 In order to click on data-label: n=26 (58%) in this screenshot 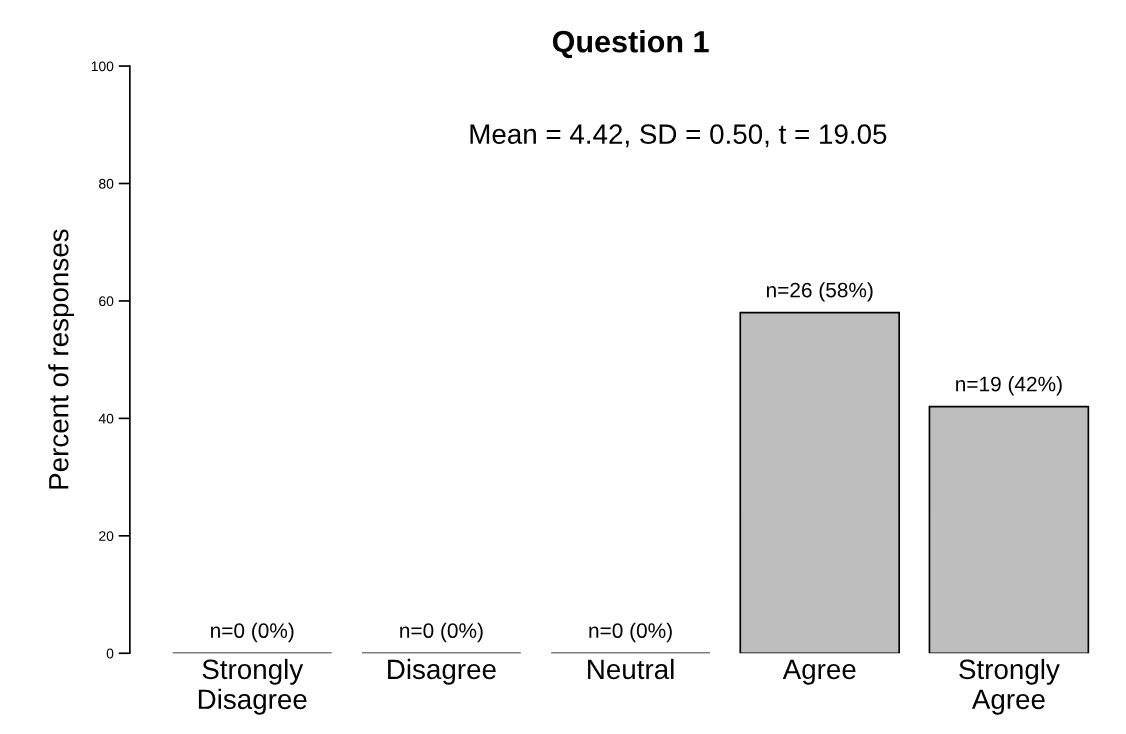, I will do `click(819, 292)`.